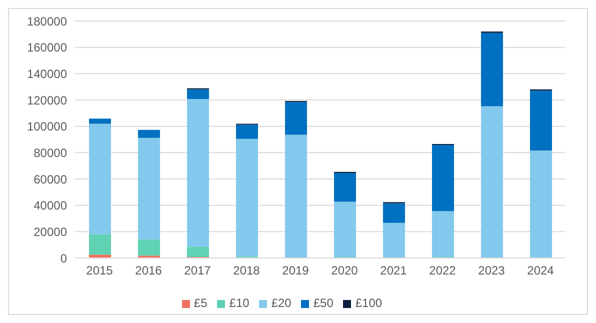  What do you see at coordinates (394, 271) in the screenshot?
I see `x-tick-label: 2021` at bounding box center [394, 271].